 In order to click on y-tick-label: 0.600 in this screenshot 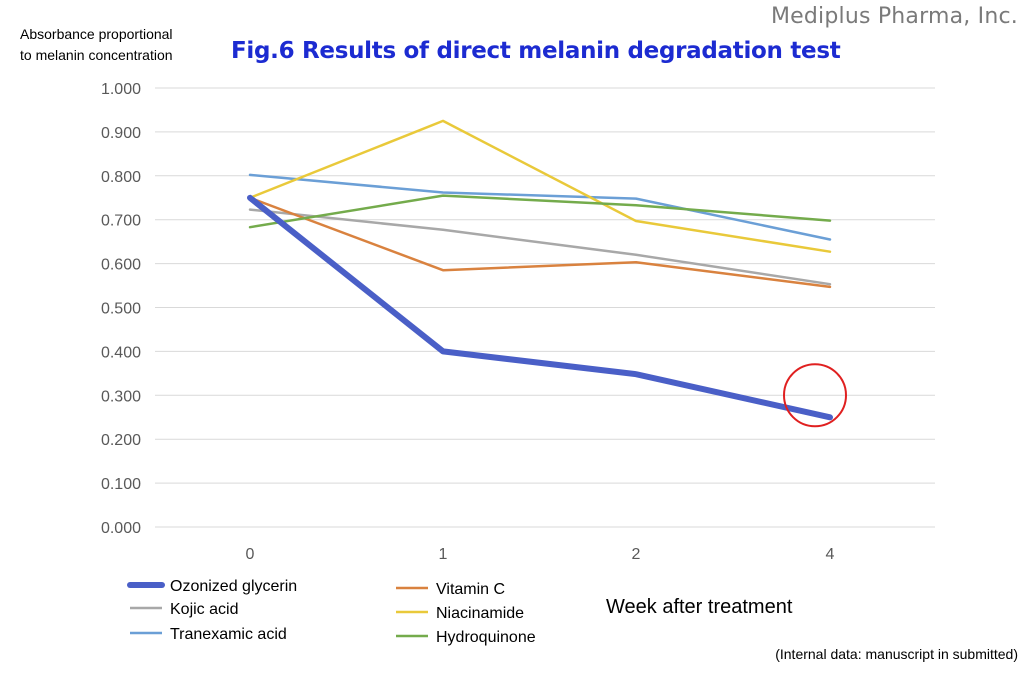, I will do `click(121, 265)`.